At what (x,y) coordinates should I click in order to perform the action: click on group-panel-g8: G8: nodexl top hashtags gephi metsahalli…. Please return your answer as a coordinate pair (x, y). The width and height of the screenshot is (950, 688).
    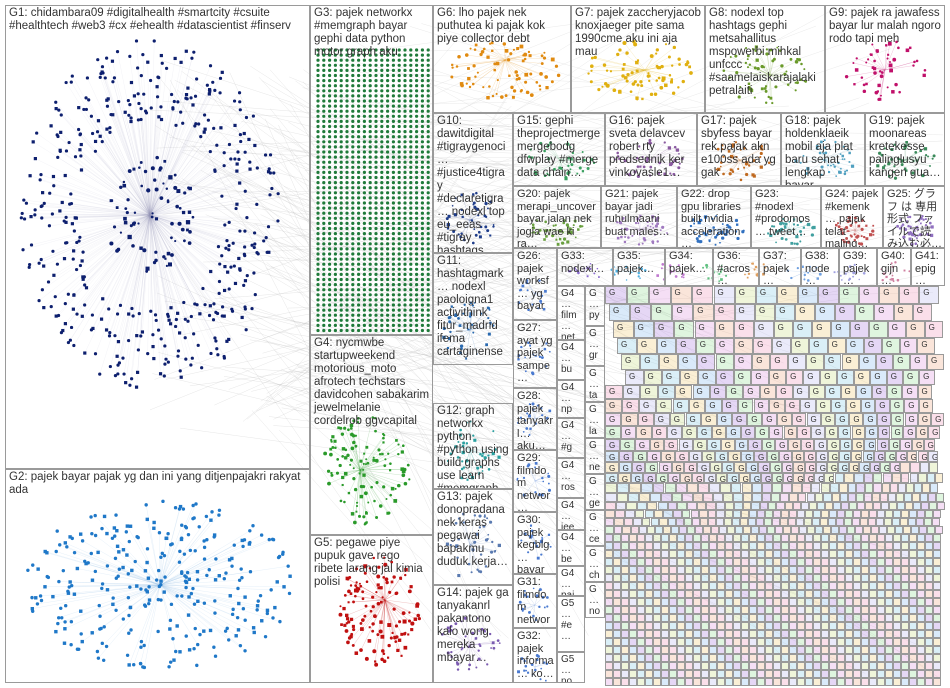
    Looking at the image, I should click on (765, 59).